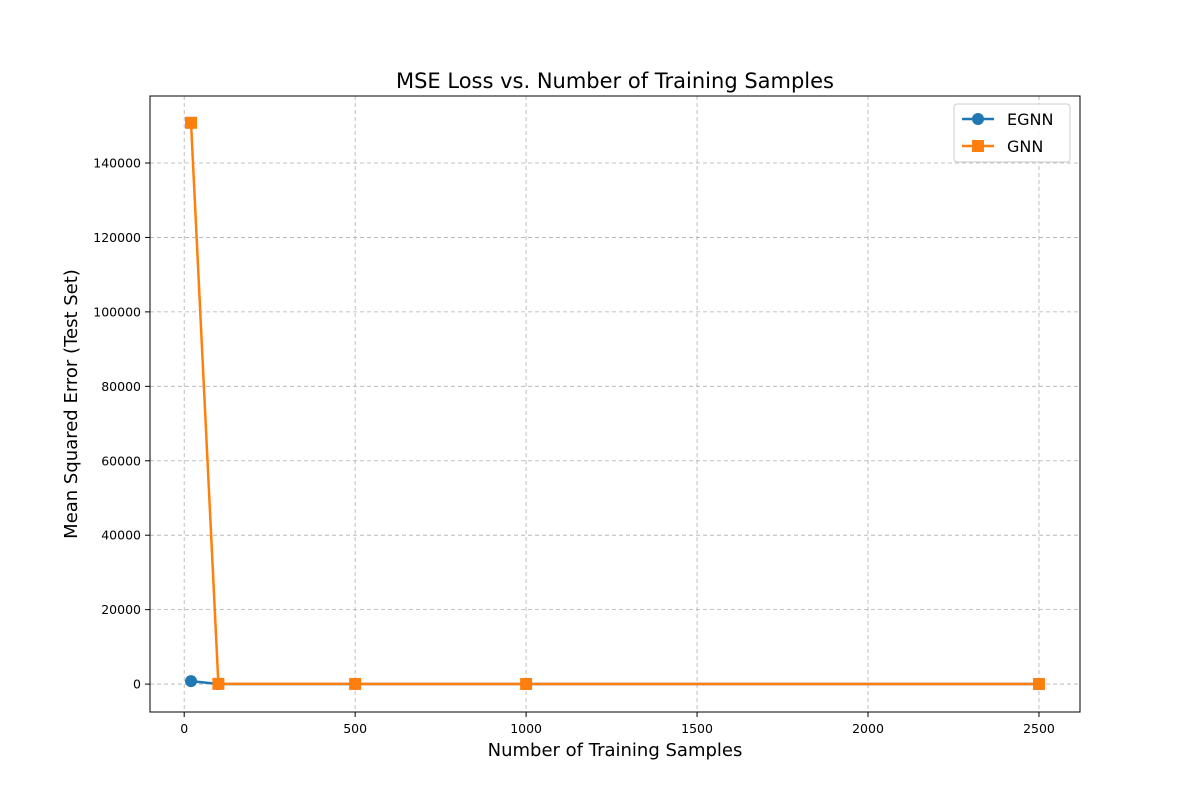 This screenshot has height=800, width=1200. I want to click on legend-item-gnn: GNN, so click(1002, 146).